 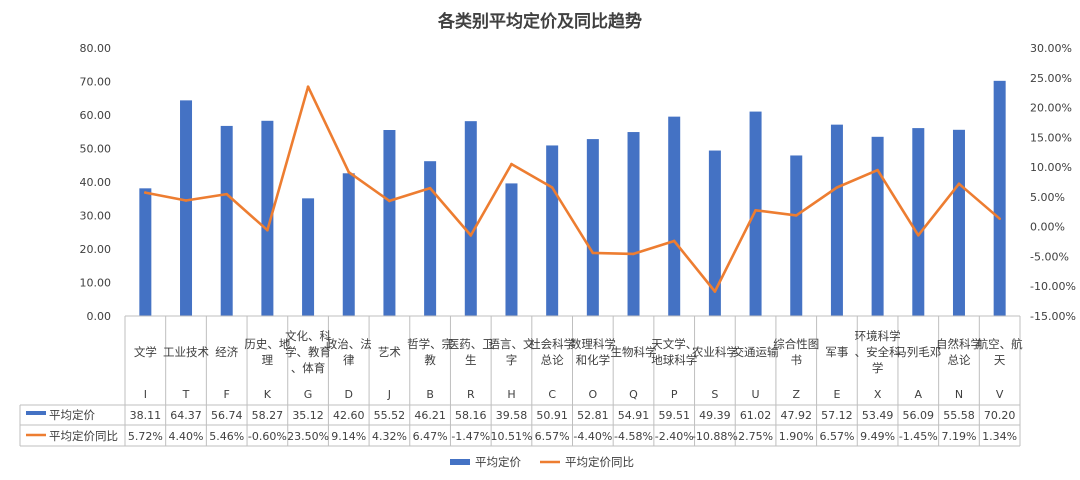 What do you see at coordinates (674, 394) in the screenshot?
I see `category-code: P` at bounding box center [674, 394].